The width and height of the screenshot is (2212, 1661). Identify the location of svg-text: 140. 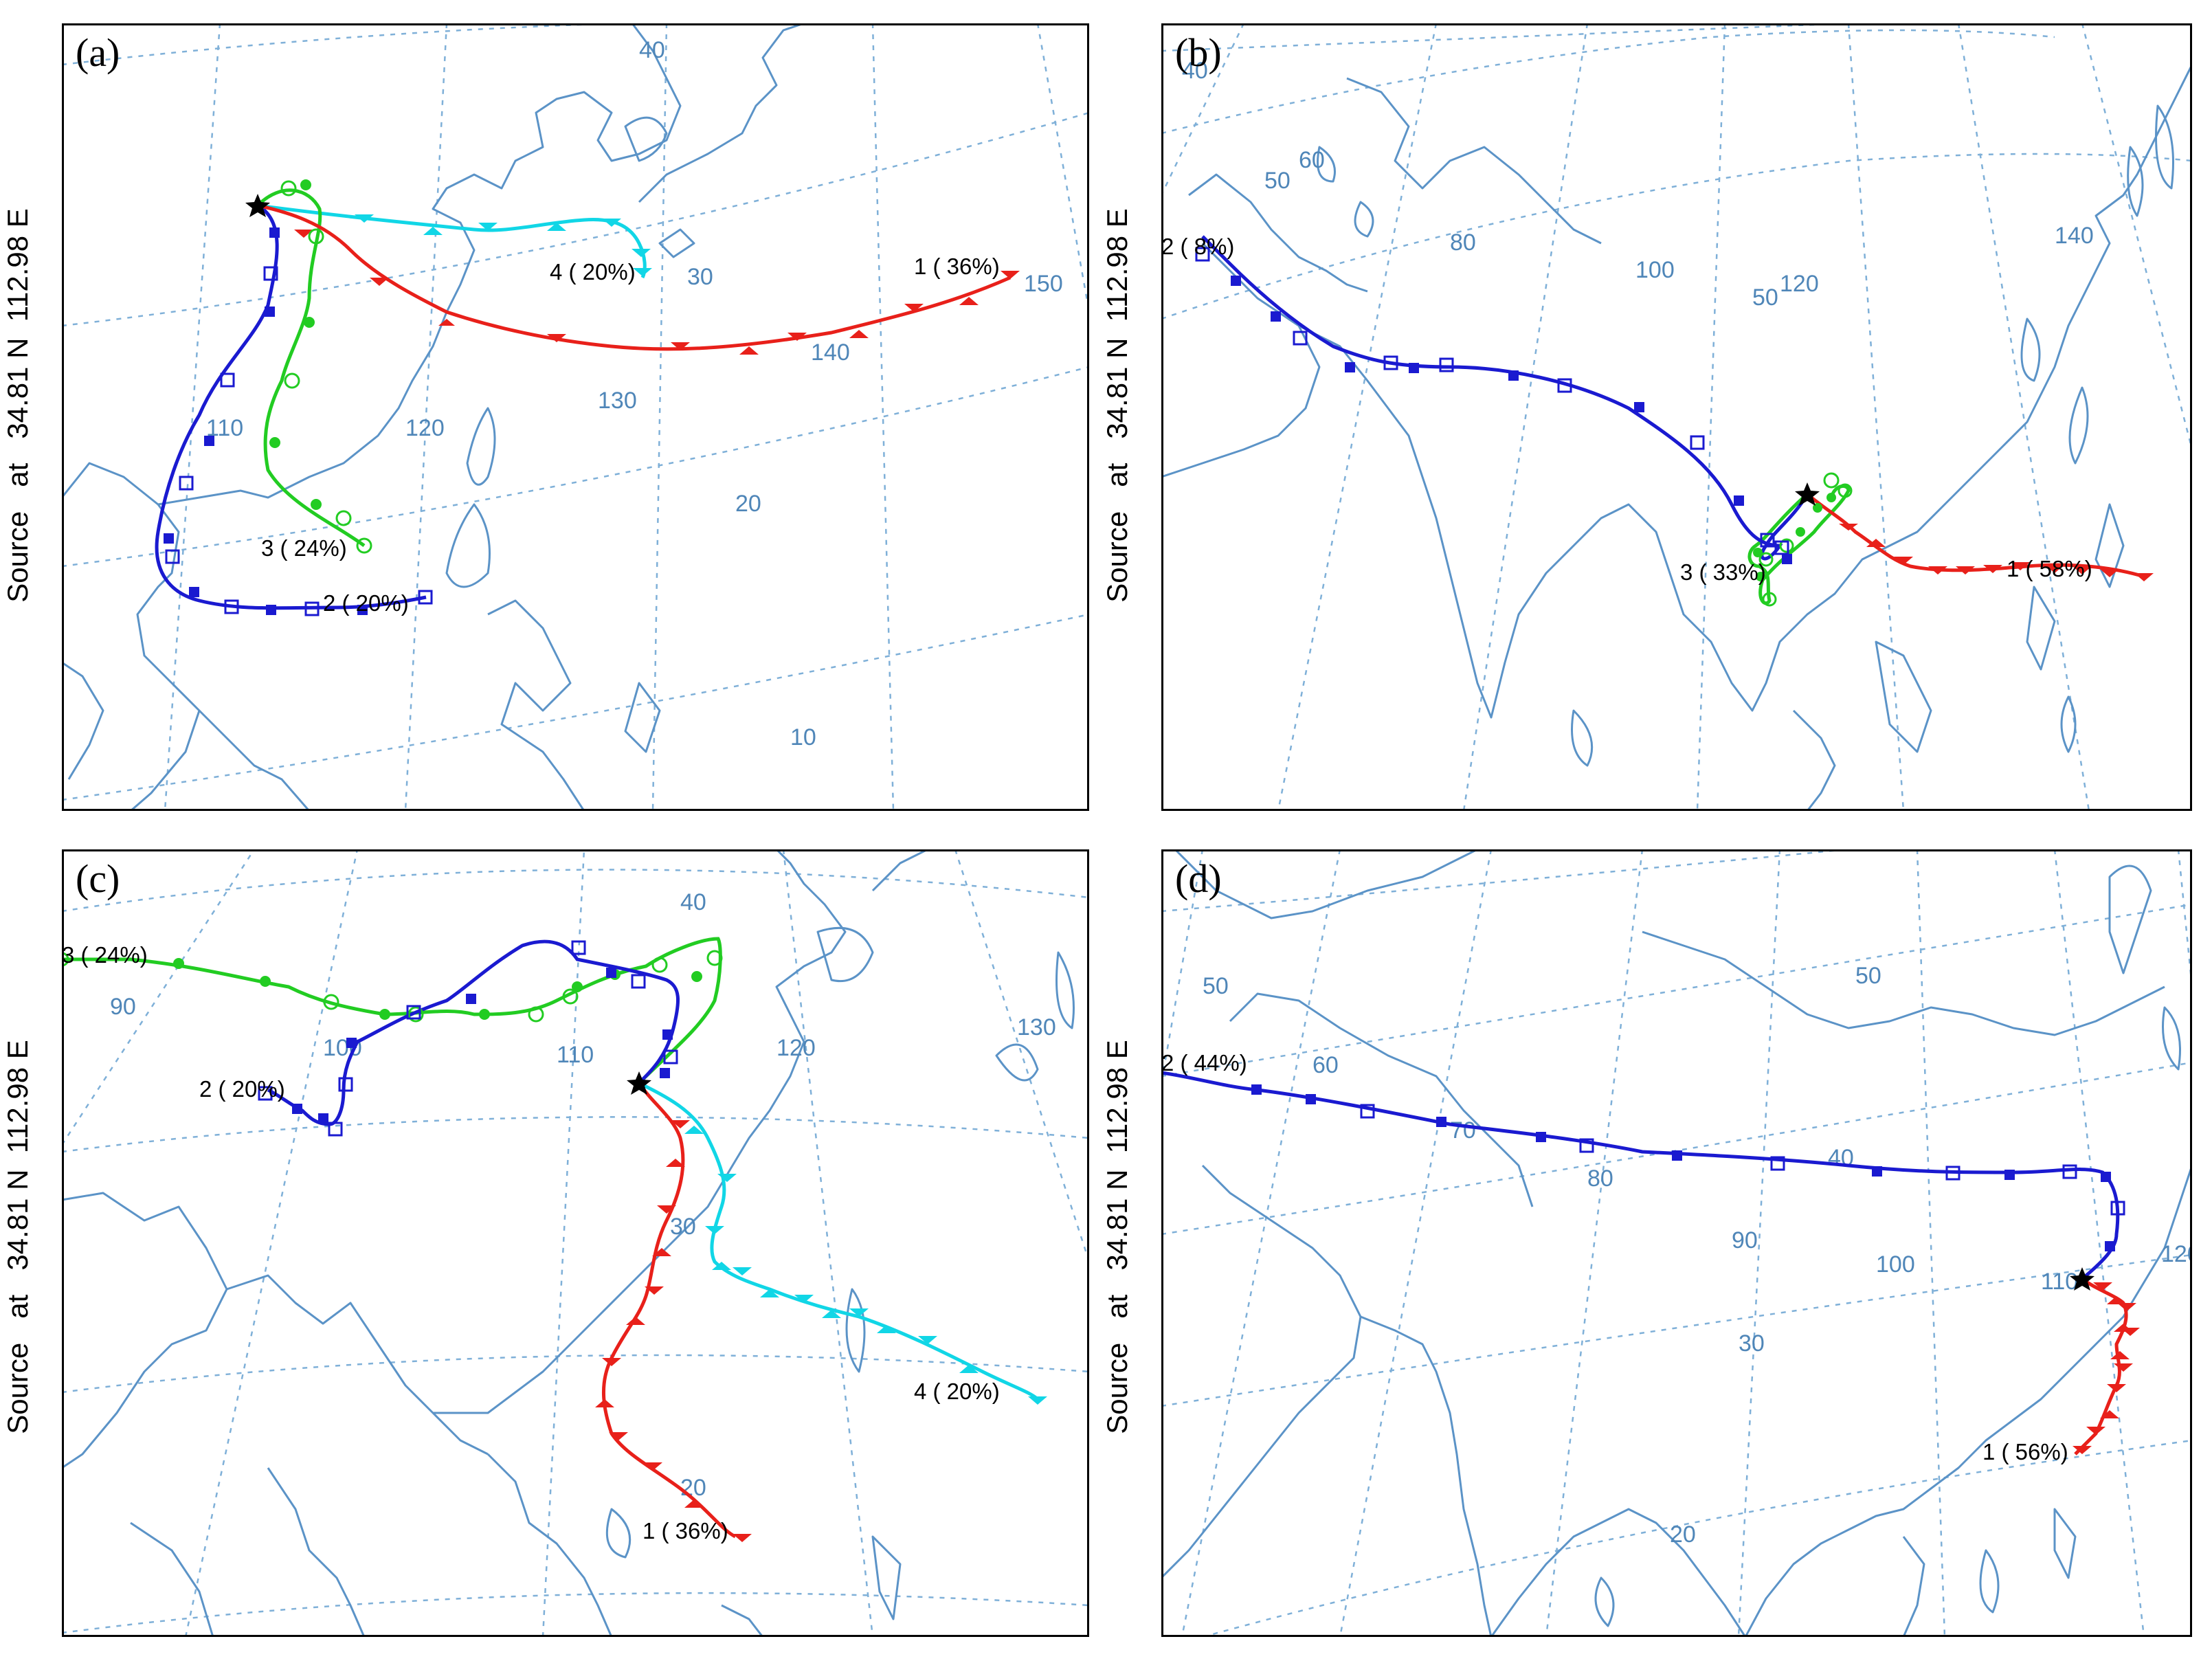
(2074, 236).